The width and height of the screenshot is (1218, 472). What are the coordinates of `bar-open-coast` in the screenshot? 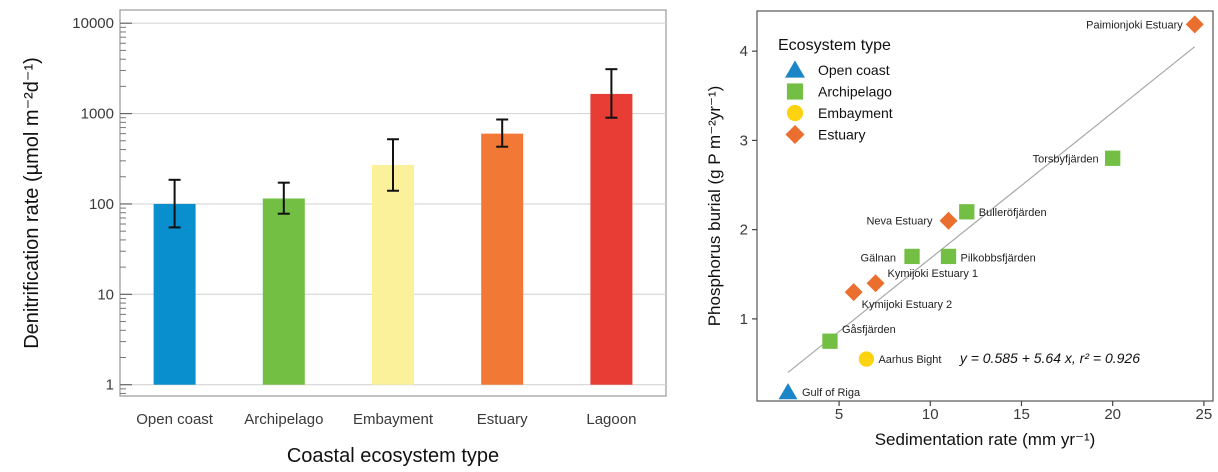 It's located at (174, 294).